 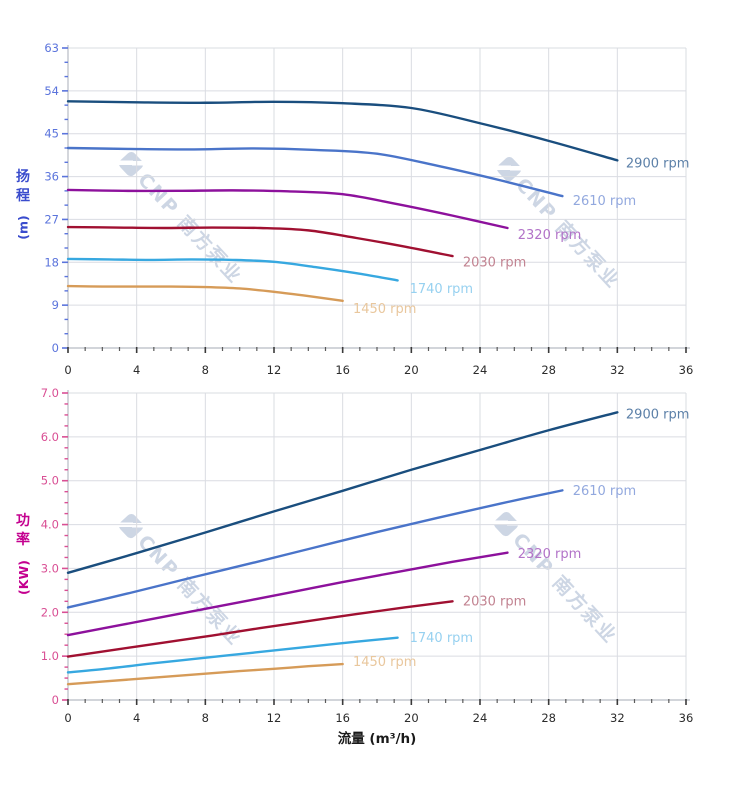 What do you see at coordinates (686, 370) in the screenshot?
I see `head-chart-x-tick-label: 36` at bounding box center [686, 370].